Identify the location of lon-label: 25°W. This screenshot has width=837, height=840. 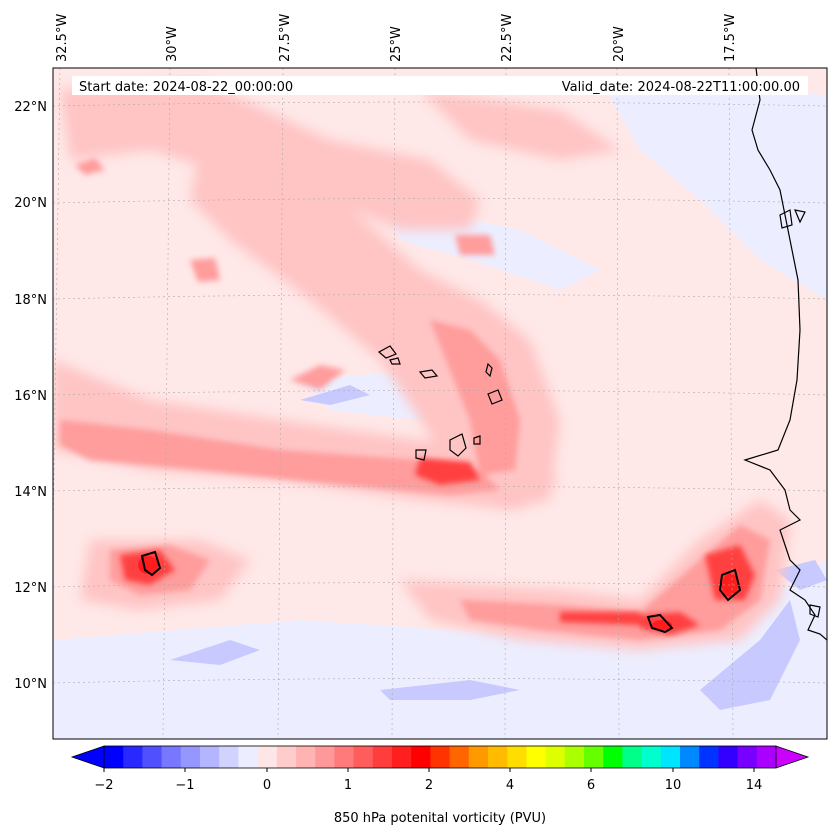
(396, 44).